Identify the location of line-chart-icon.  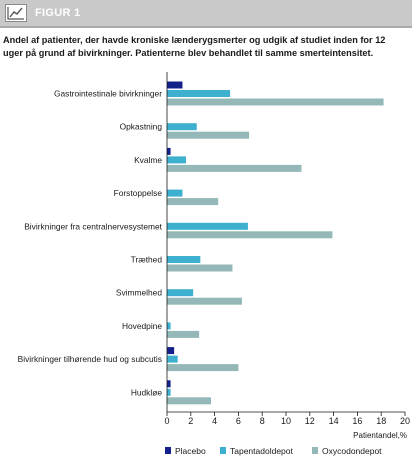
(16, 13).